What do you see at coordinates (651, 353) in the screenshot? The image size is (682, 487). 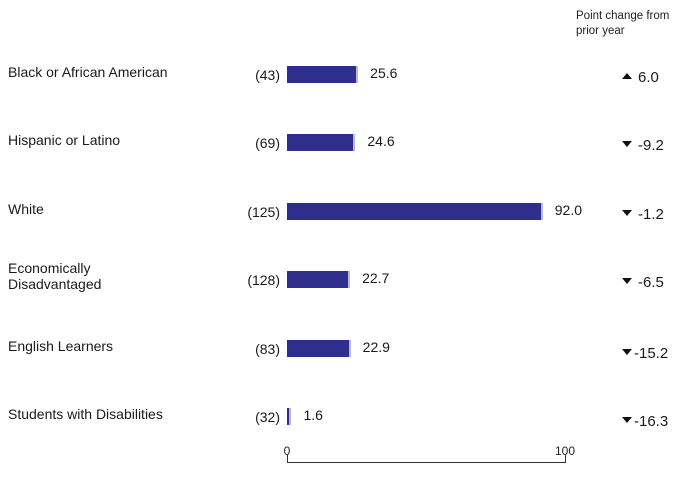 I see `point-change-value: -15.2` at bounding box center [651, 353].